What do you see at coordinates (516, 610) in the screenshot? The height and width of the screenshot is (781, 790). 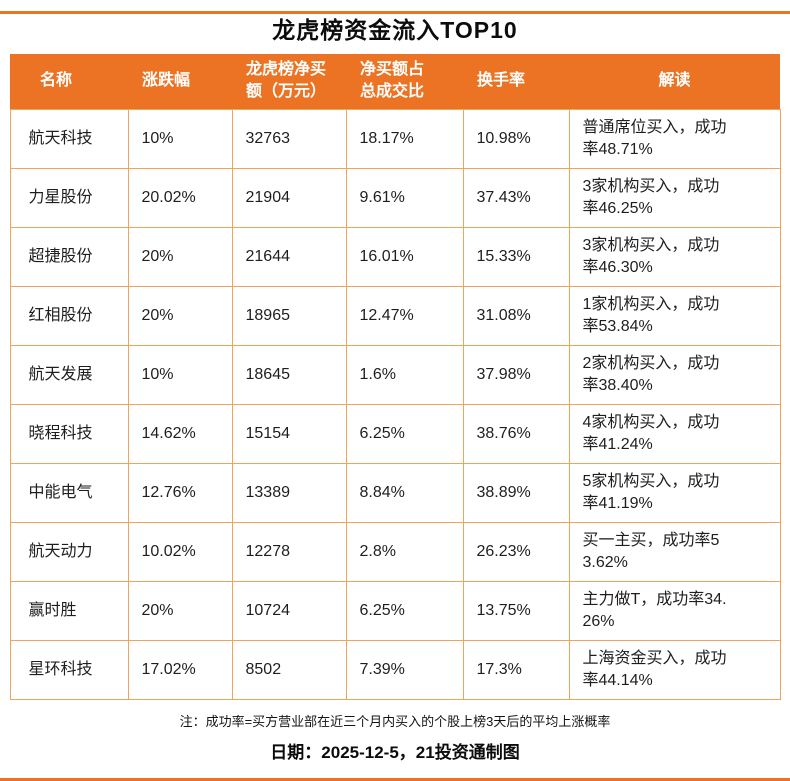 I see `cell-turnover-rate: 13.75%` at bounding box center [516, 610].